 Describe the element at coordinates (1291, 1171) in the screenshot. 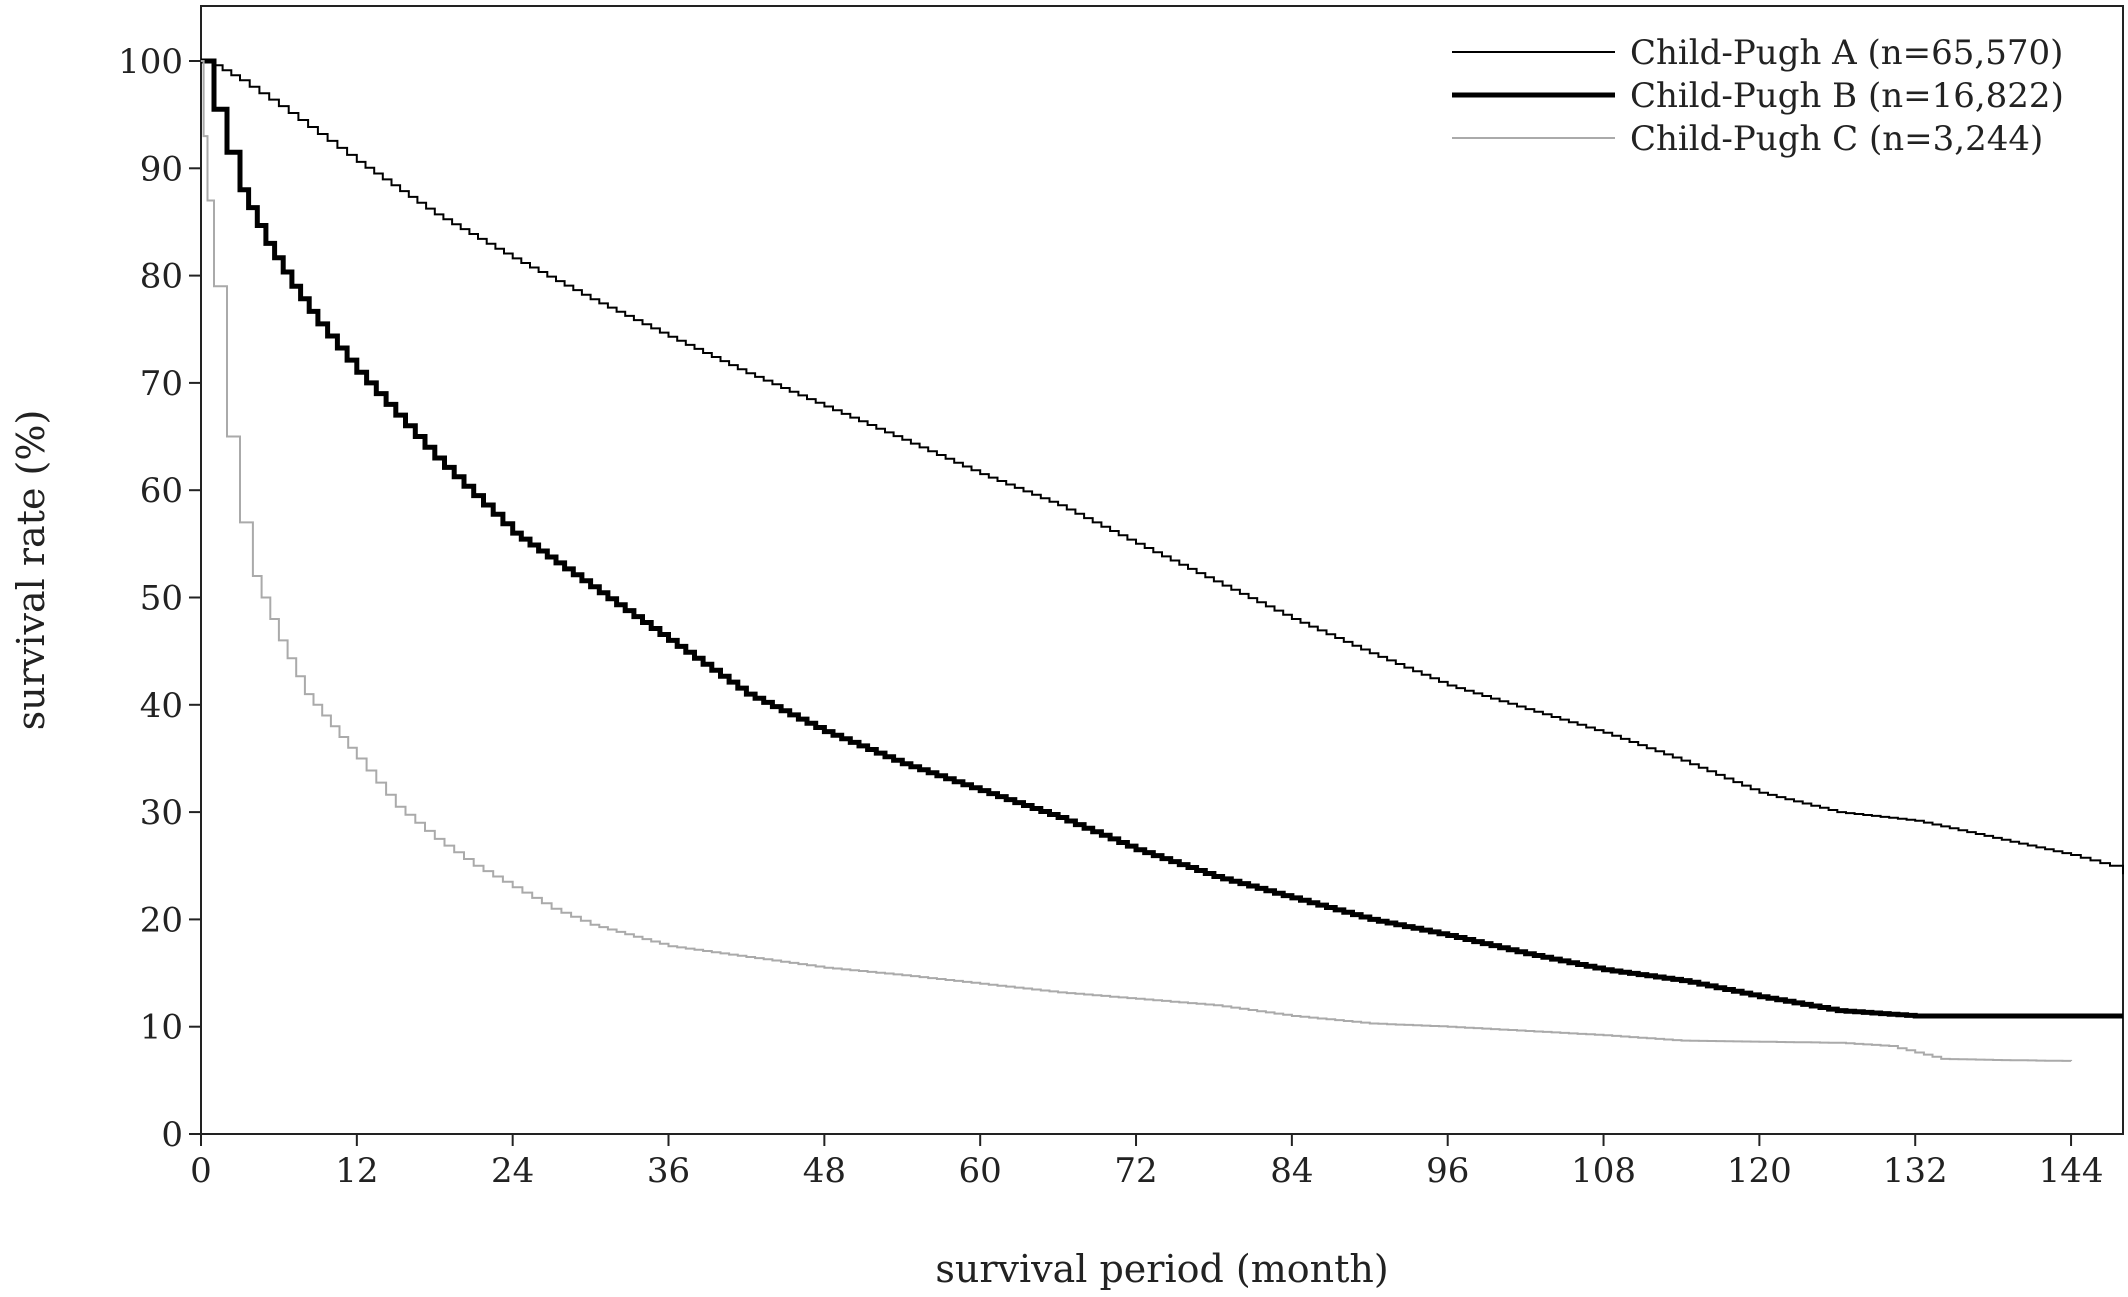

I see `x-tick-label: 84` at that location.